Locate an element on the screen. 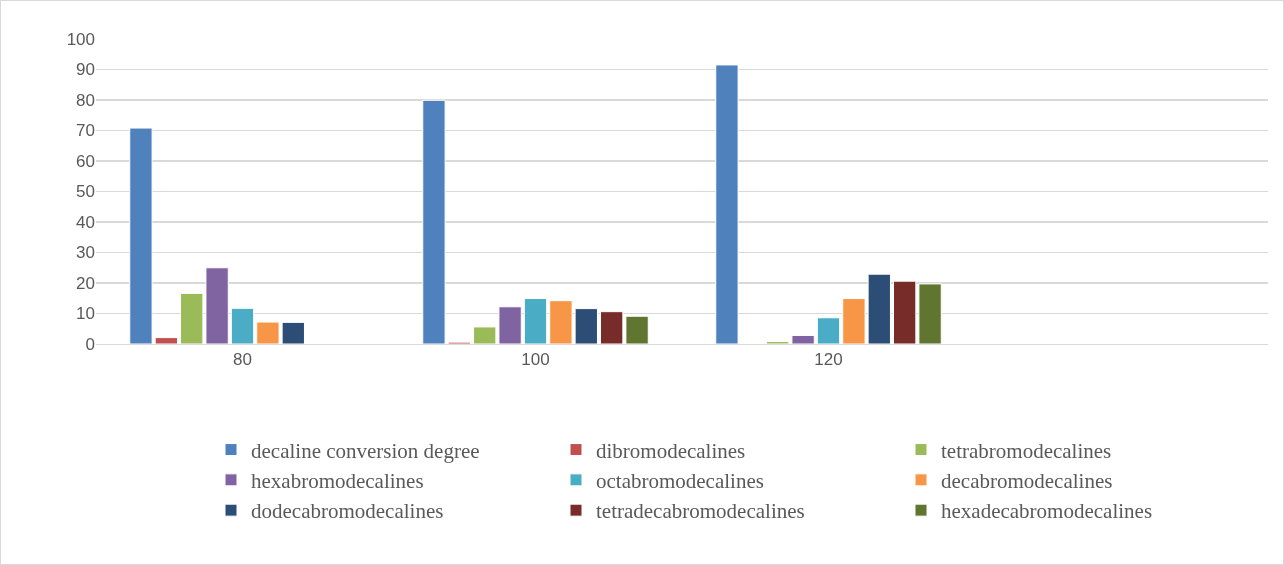 The height and width of the screenshot is (565, 1284). y-tick-label: 100 is located at coordinates (80, 39).